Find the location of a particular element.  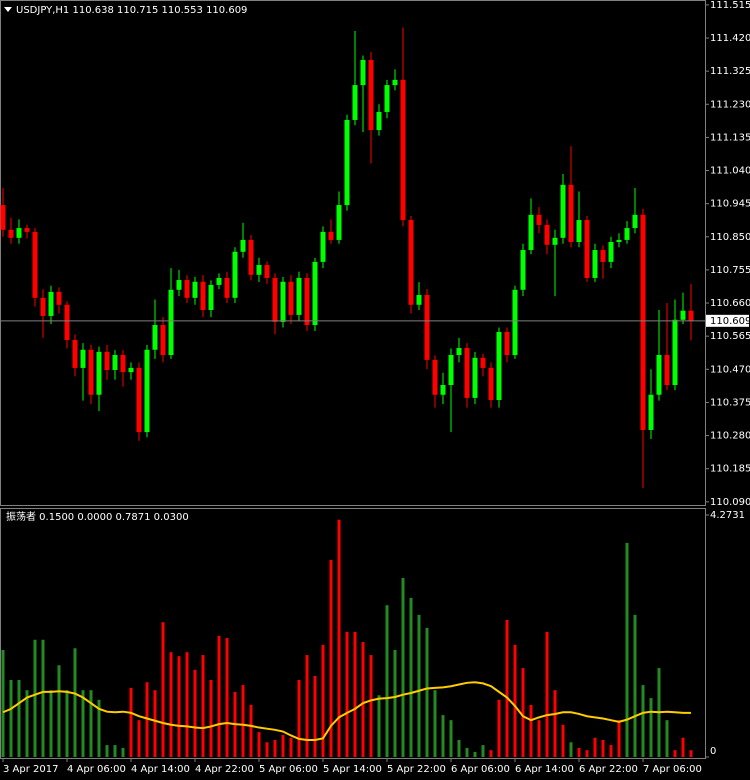

y-tick-label: 110.945 is located at coordinates (730, 204).